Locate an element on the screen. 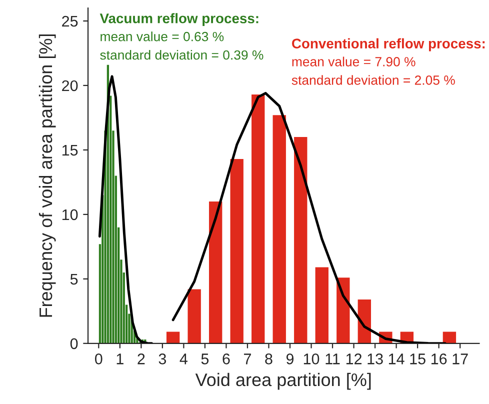 This screenshot has height=404, width=489. x-tick-label: 7 is located at coordinates (247, 359).